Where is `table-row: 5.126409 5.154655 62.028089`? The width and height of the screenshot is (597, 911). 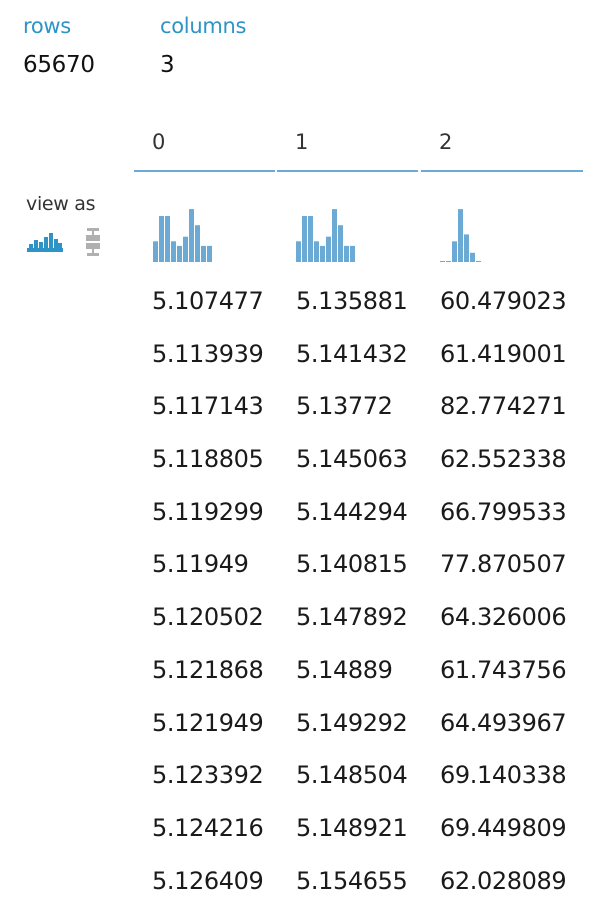
table-row: 5.126409 5.154655 62.028089 is located at coordinates (298, 885).